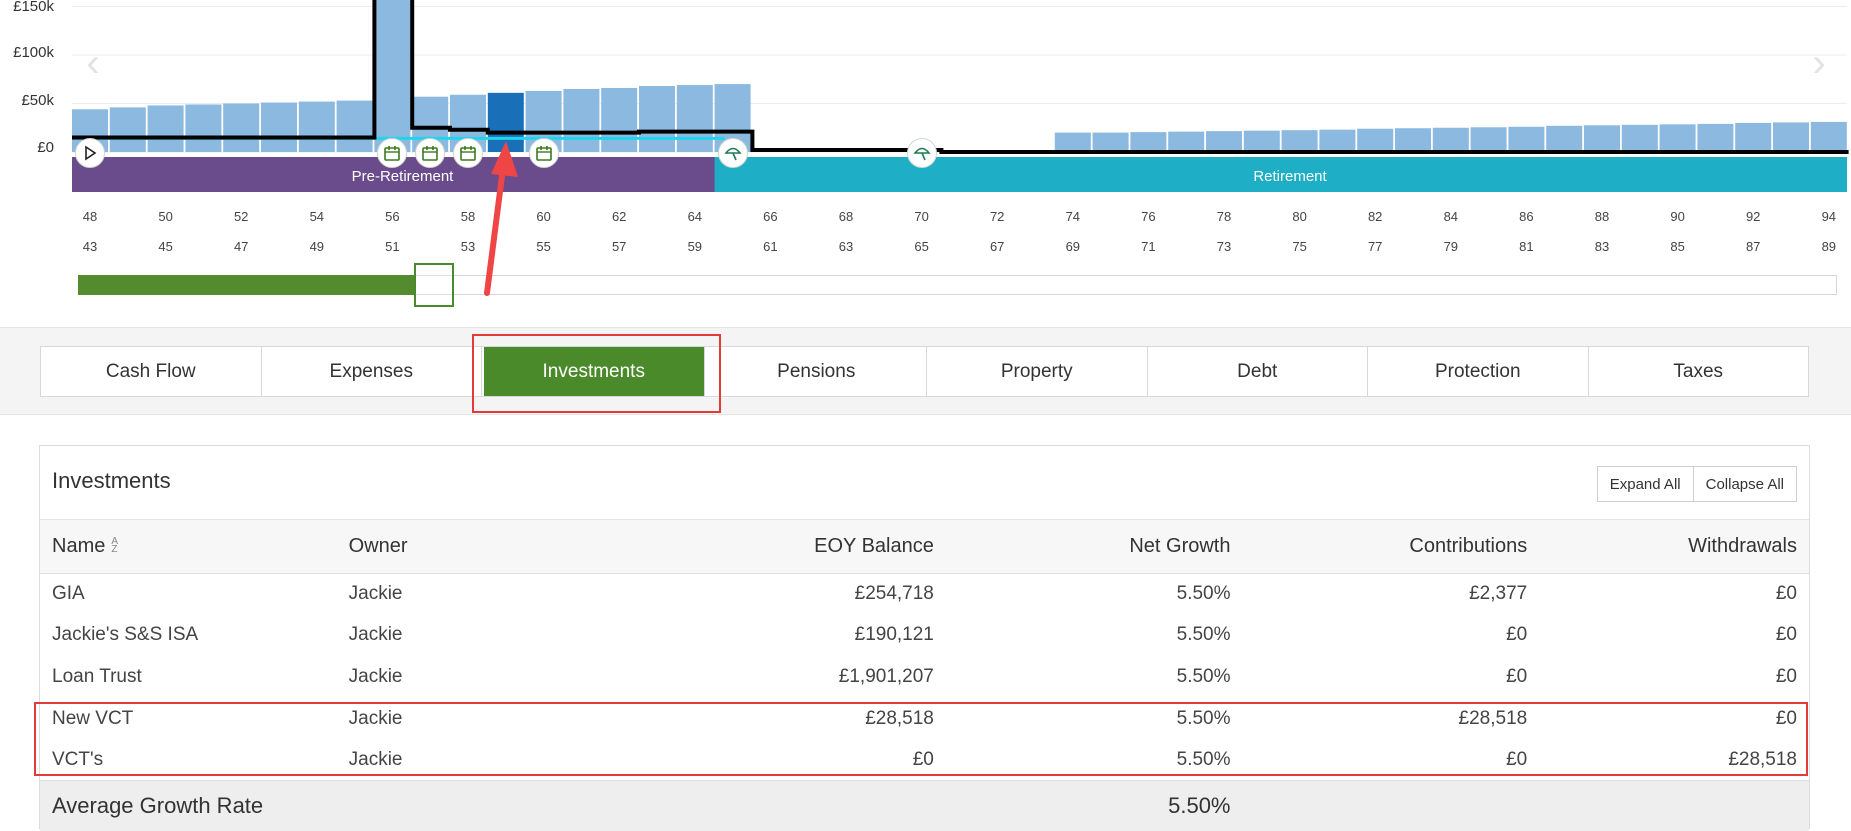  I want to click on average-growth-row: Average Growth Rate 5.50%, so click(924, 805).